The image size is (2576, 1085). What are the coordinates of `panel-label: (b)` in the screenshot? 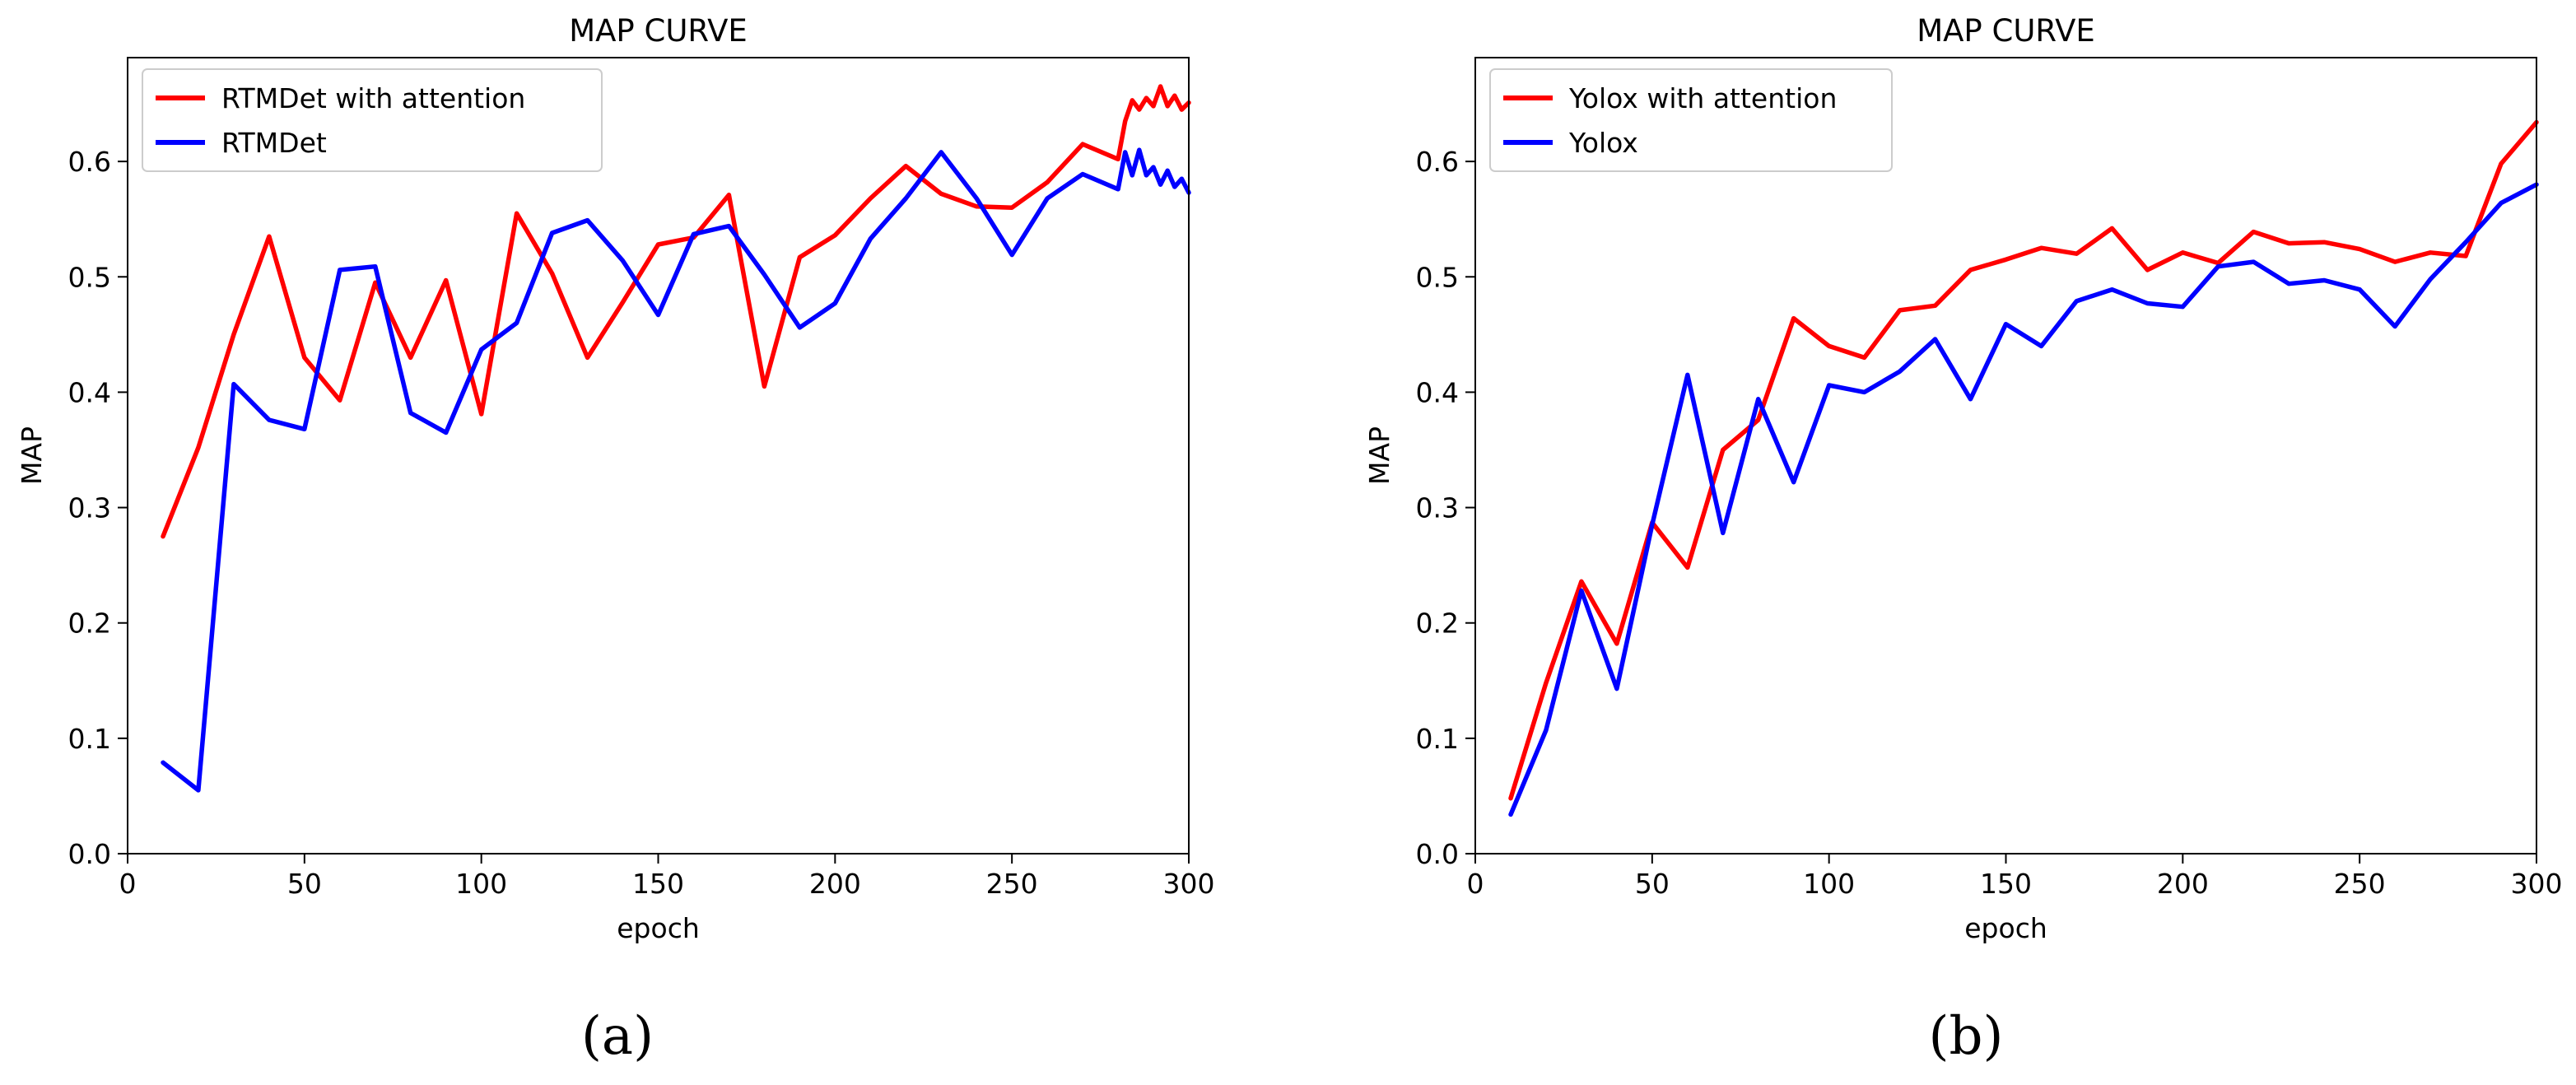 It's located at (1966, 1036).